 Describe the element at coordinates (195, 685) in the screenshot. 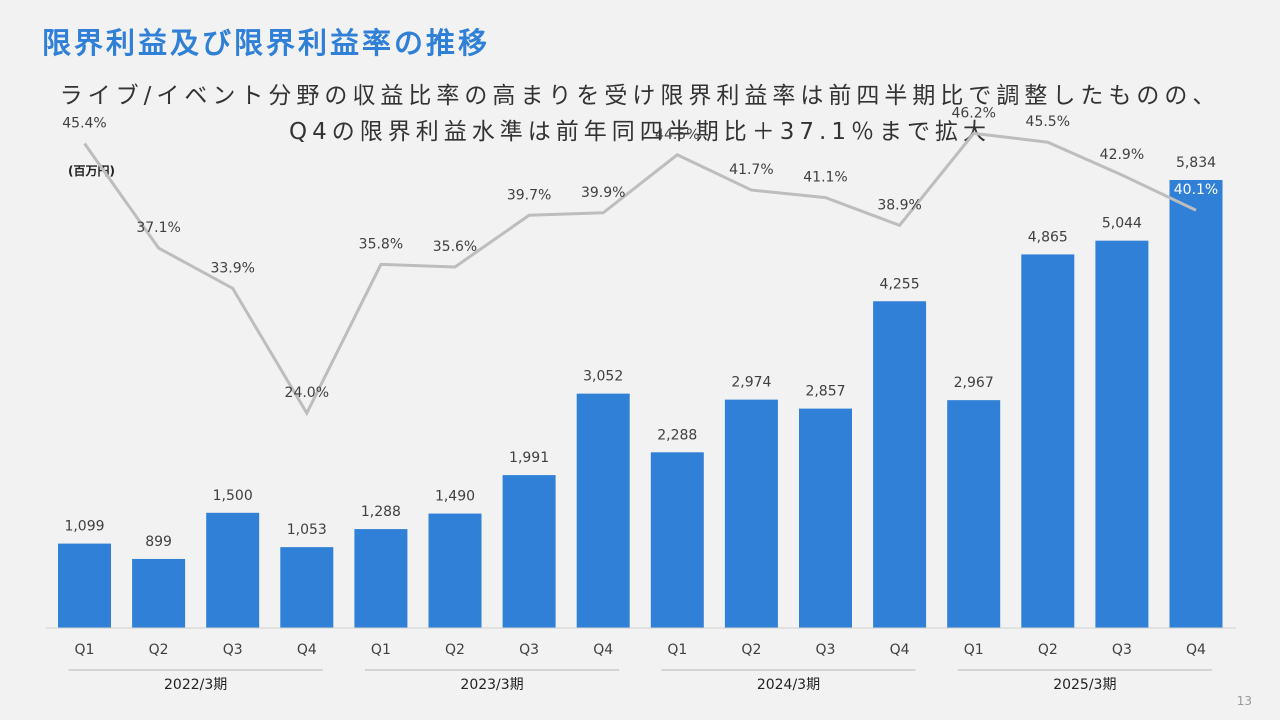

I see `group-label: 2022/3期` at that location.